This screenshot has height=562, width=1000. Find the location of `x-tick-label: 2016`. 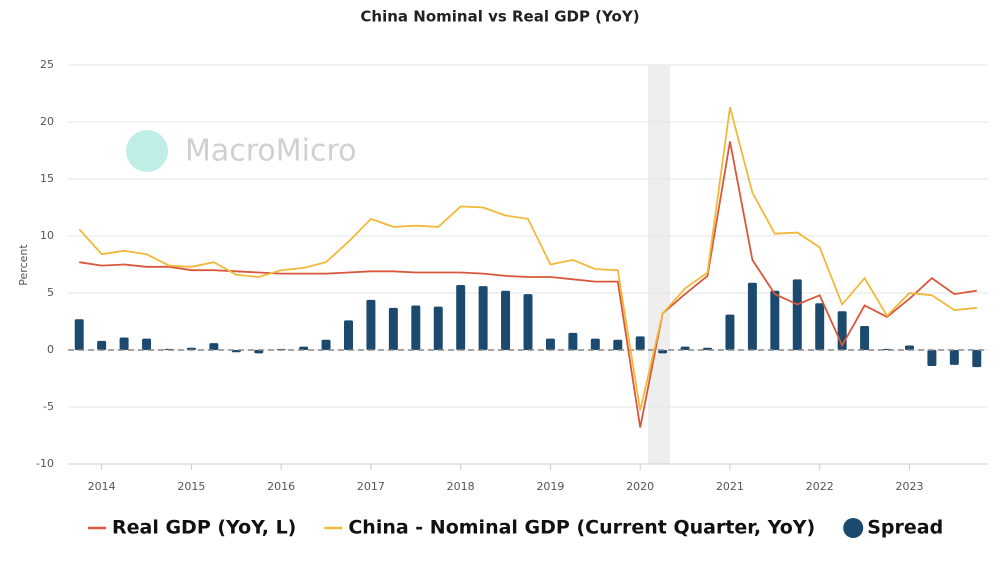

x-tick-label: 2016 is located at coordinates (281, 486).